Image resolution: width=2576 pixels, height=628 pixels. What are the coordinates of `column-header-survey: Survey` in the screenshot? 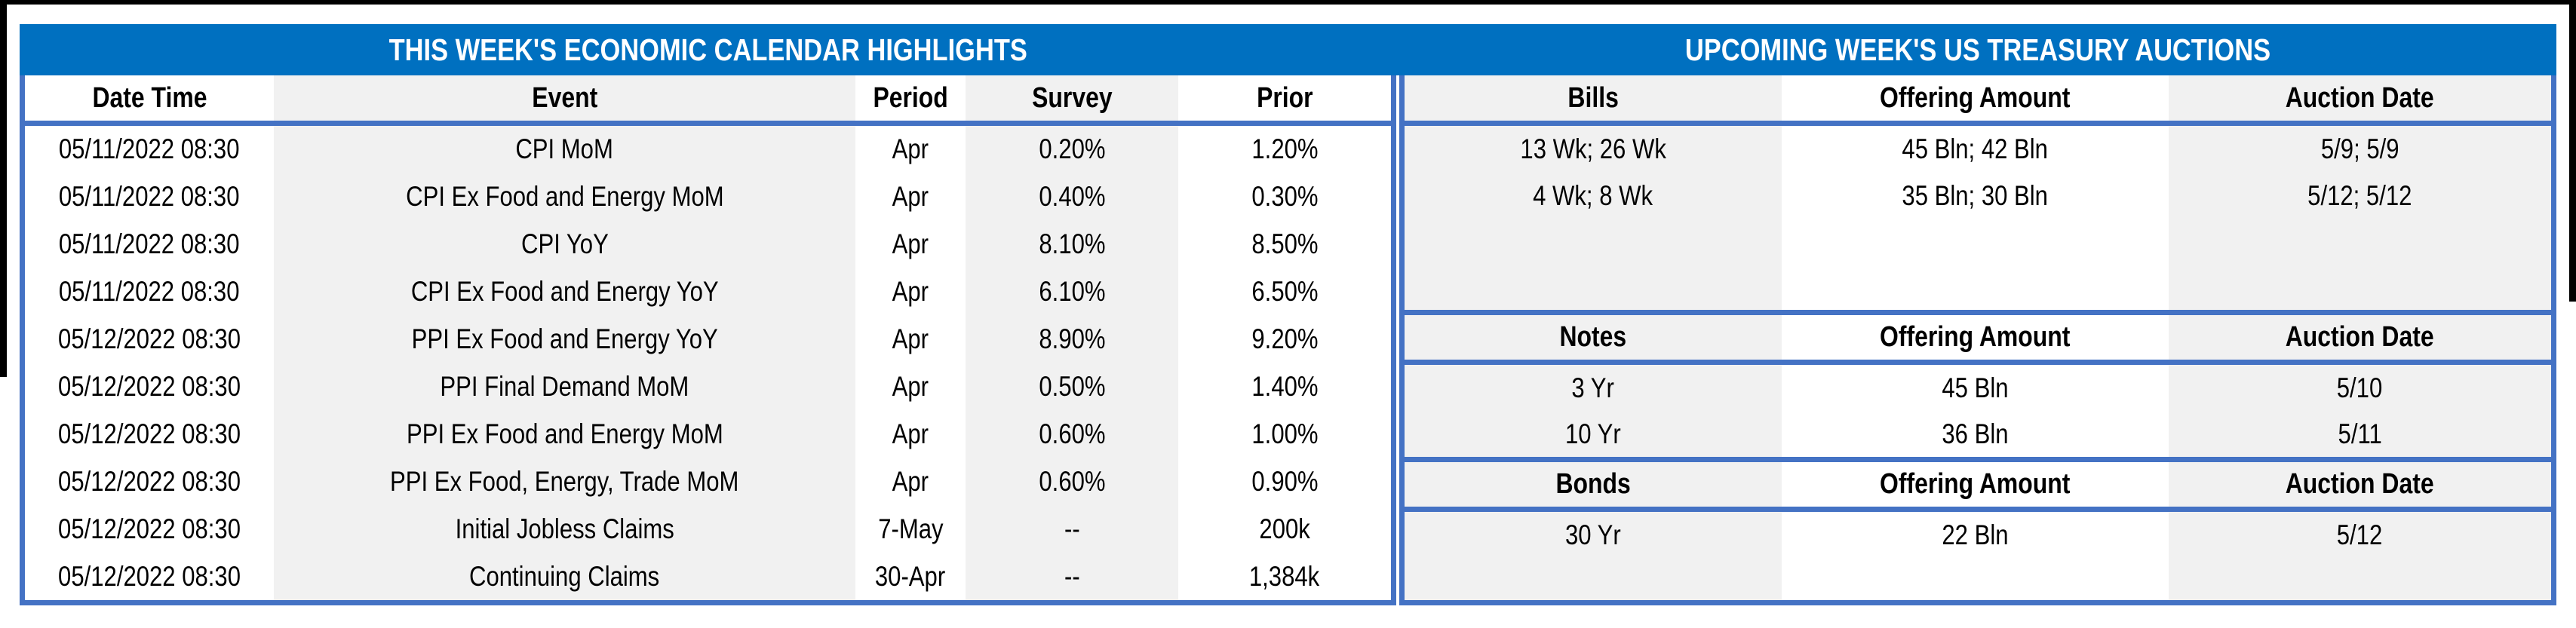 It's located at (1072, 98).